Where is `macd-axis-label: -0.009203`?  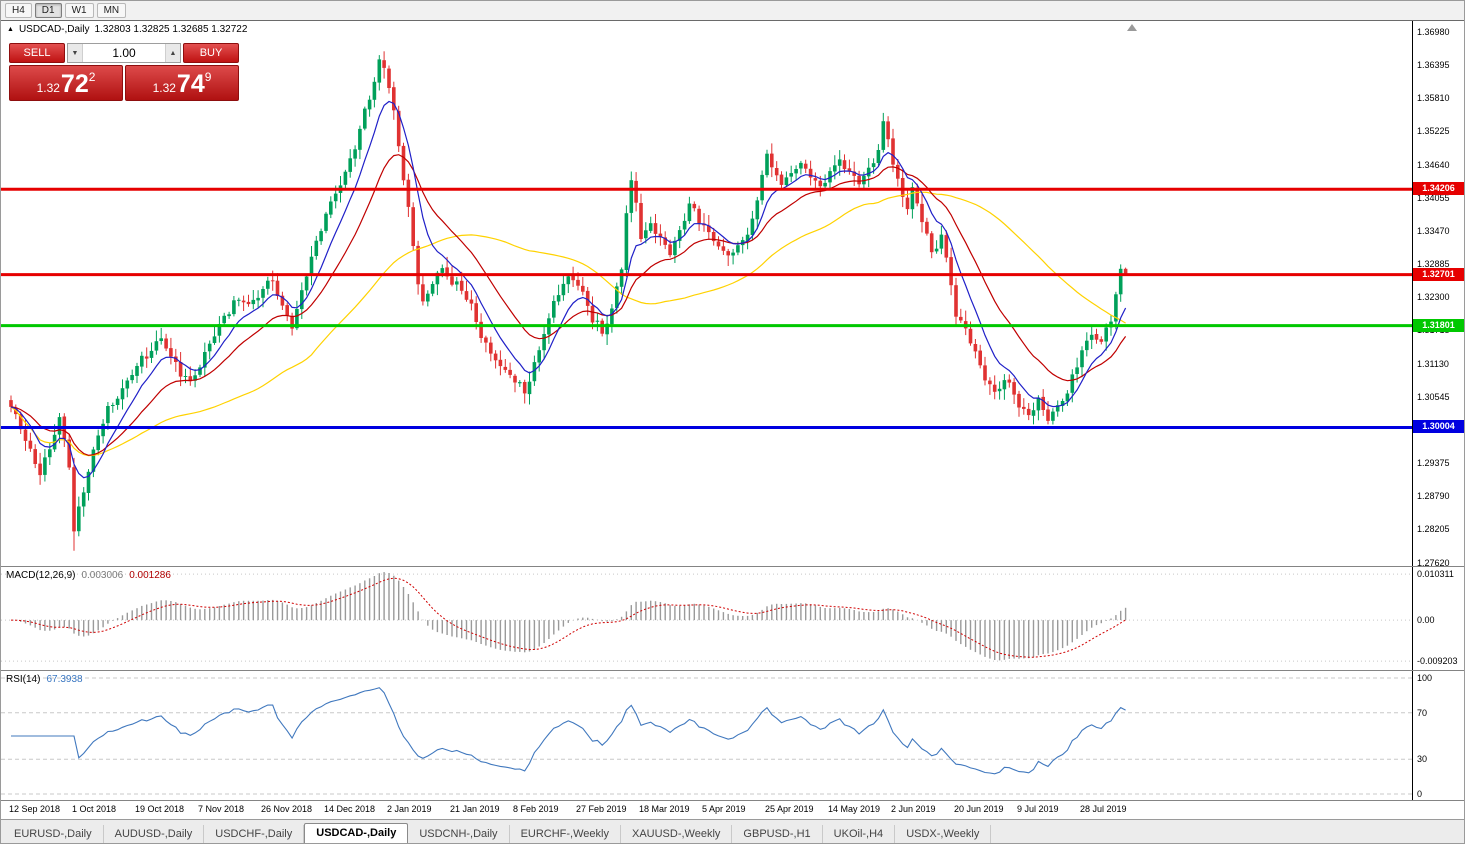
macd-axis-label: -0.009203 is located at coordinates (1437, 661).